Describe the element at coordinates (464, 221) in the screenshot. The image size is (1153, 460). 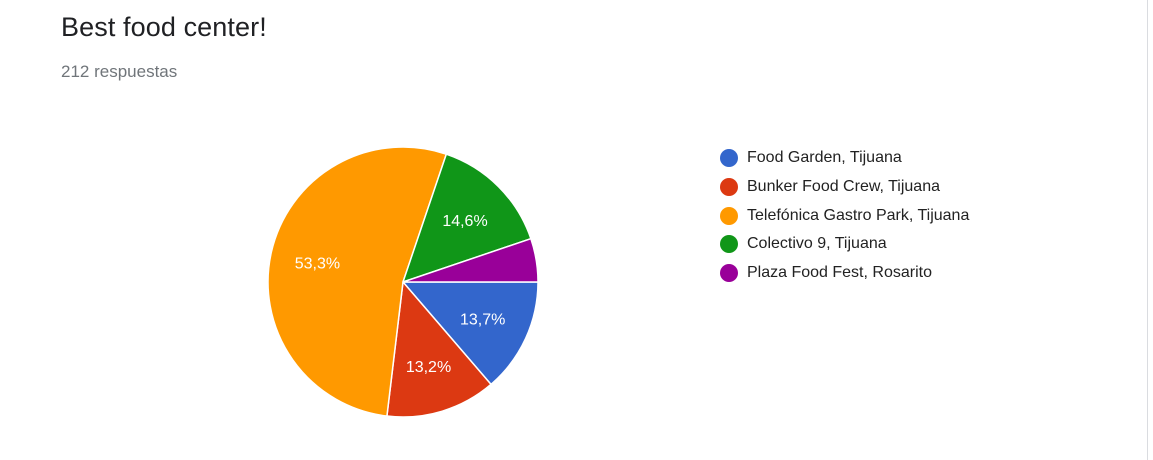
I see `slice-label-colectivo-9-tijuana: 14,6%` at that location.